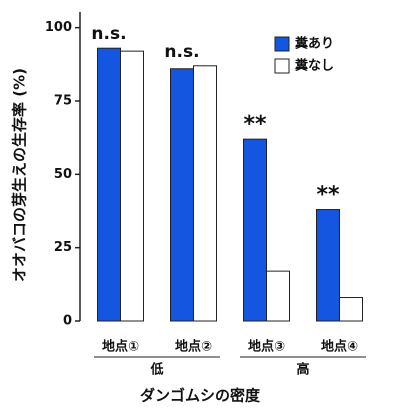  What do you see at coordinates (63, 174) in the screenshot?
I see `y-tick-label: 50` at bounding box center [63, 174].